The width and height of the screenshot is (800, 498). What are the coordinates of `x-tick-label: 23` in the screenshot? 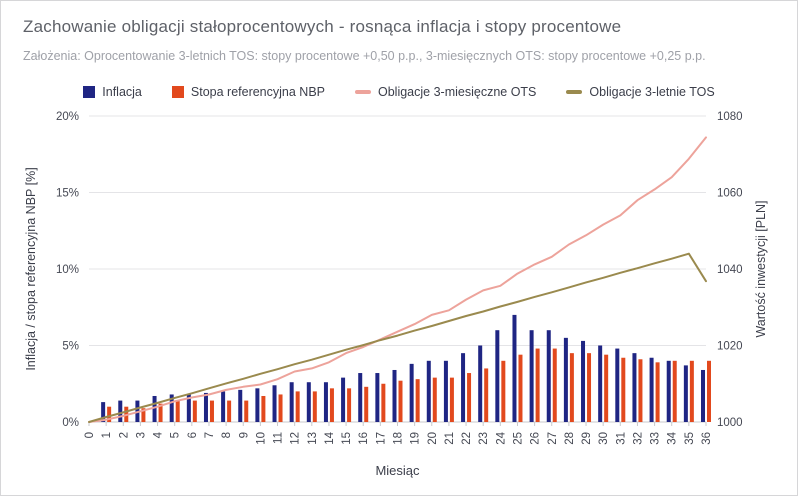 It's located at (484, 438).